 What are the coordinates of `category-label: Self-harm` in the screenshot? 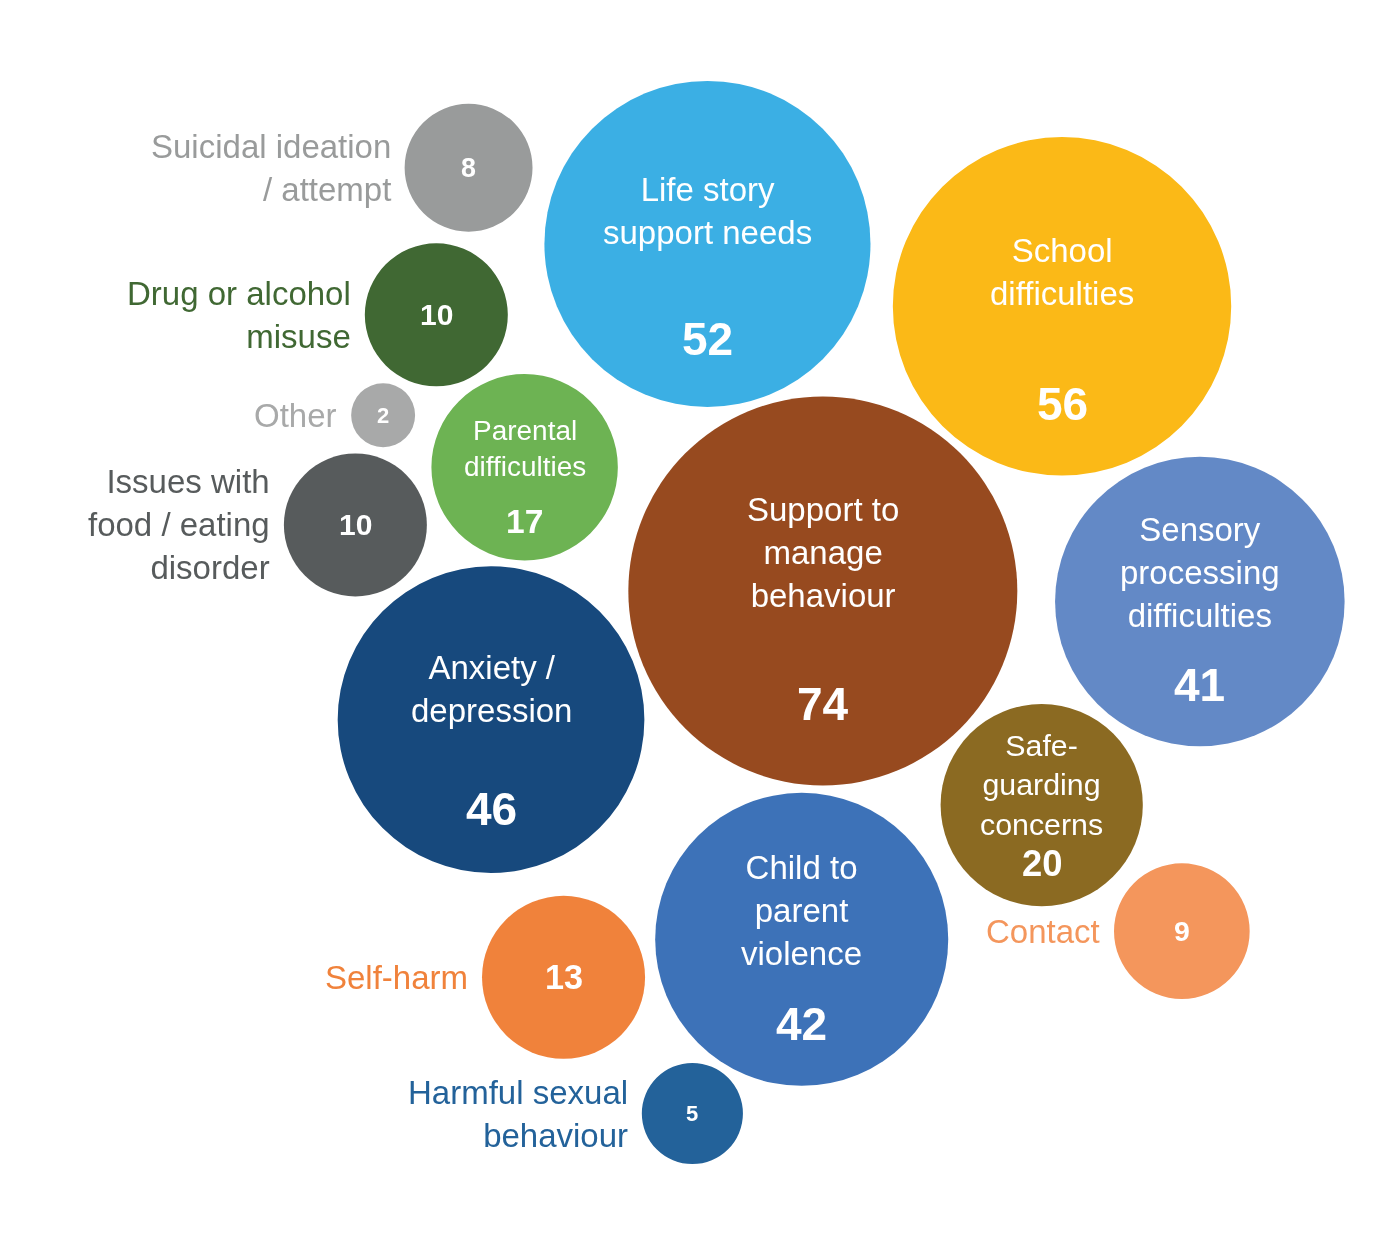 It's located at (397, 977).